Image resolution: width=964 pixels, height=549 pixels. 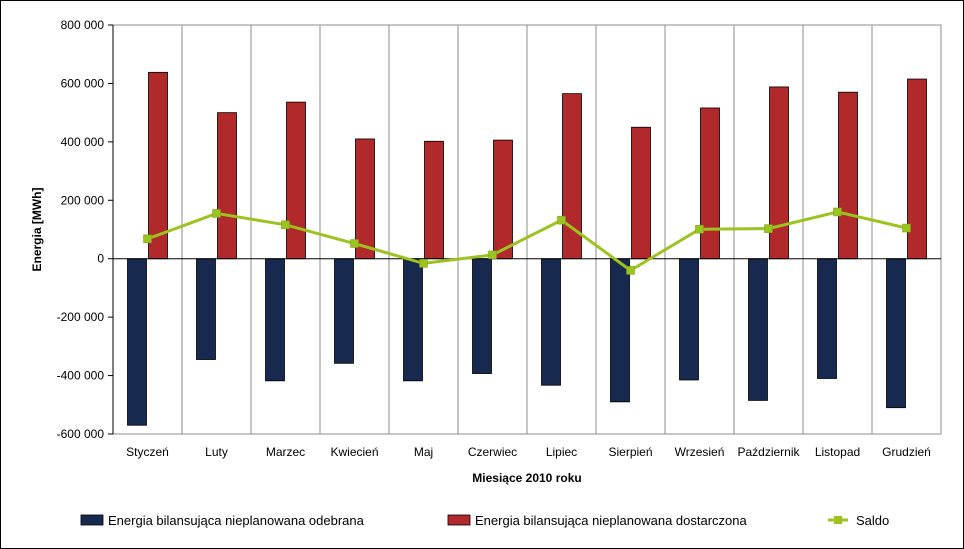 I want to click on saldo-line, so click(x=527, y=241).